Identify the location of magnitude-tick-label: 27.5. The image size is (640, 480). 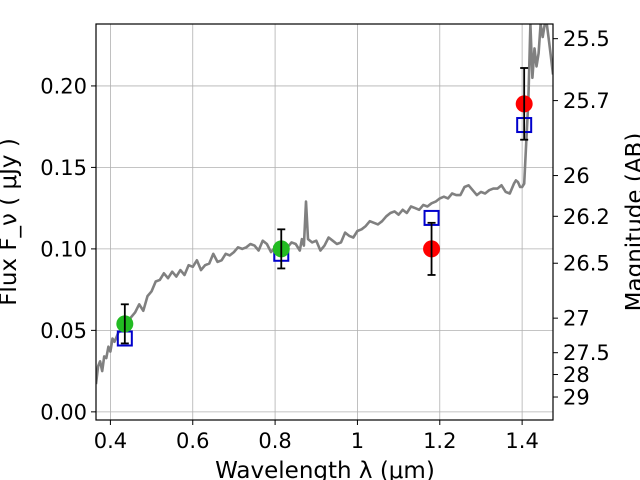
(586, 353).